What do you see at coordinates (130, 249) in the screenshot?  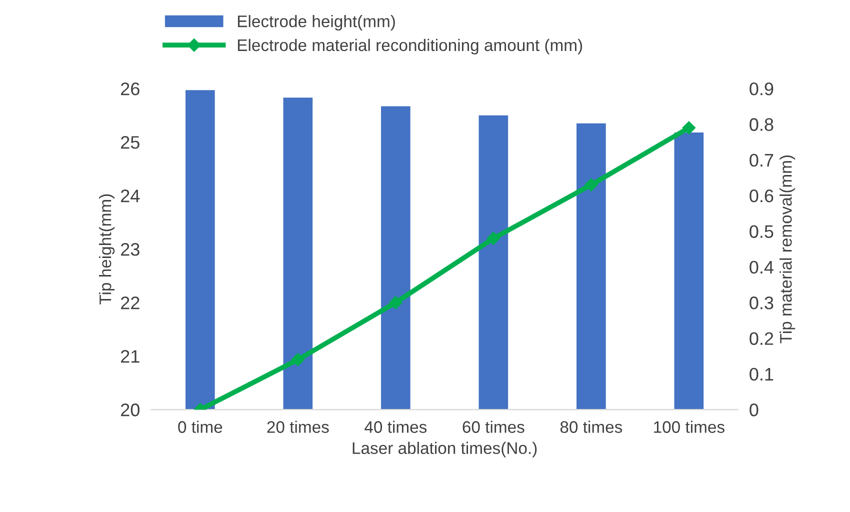 I see `y-tick-label: 23` at bounding box center [130, 249].